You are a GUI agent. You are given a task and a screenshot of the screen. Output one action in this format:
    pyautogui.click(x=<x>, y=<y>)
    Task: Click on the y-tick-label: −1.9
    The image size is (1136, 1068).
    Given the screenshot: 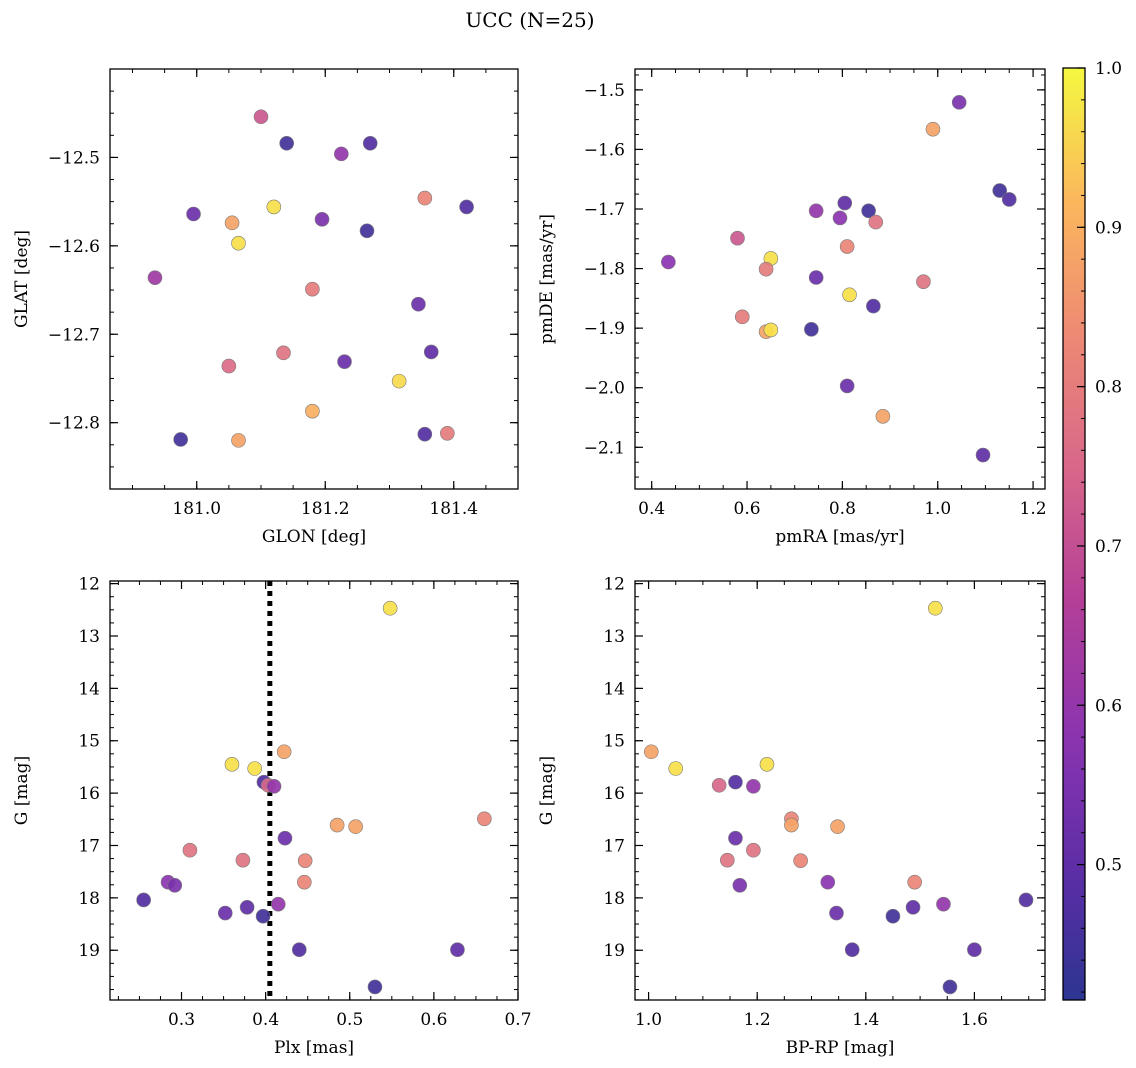 What is the action you would take?
    pyautogui.click(x=604, y=329)
    